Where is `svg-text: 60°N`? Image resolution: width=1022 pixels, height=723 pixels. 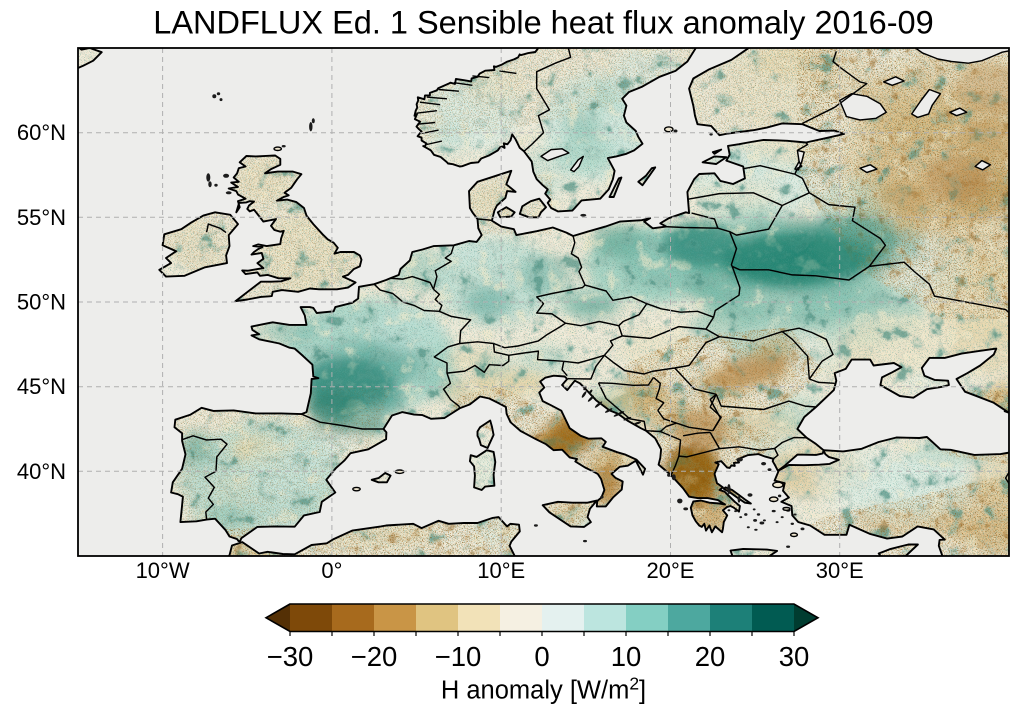 svg-text: 60°N is located at coordinates (41, 132).